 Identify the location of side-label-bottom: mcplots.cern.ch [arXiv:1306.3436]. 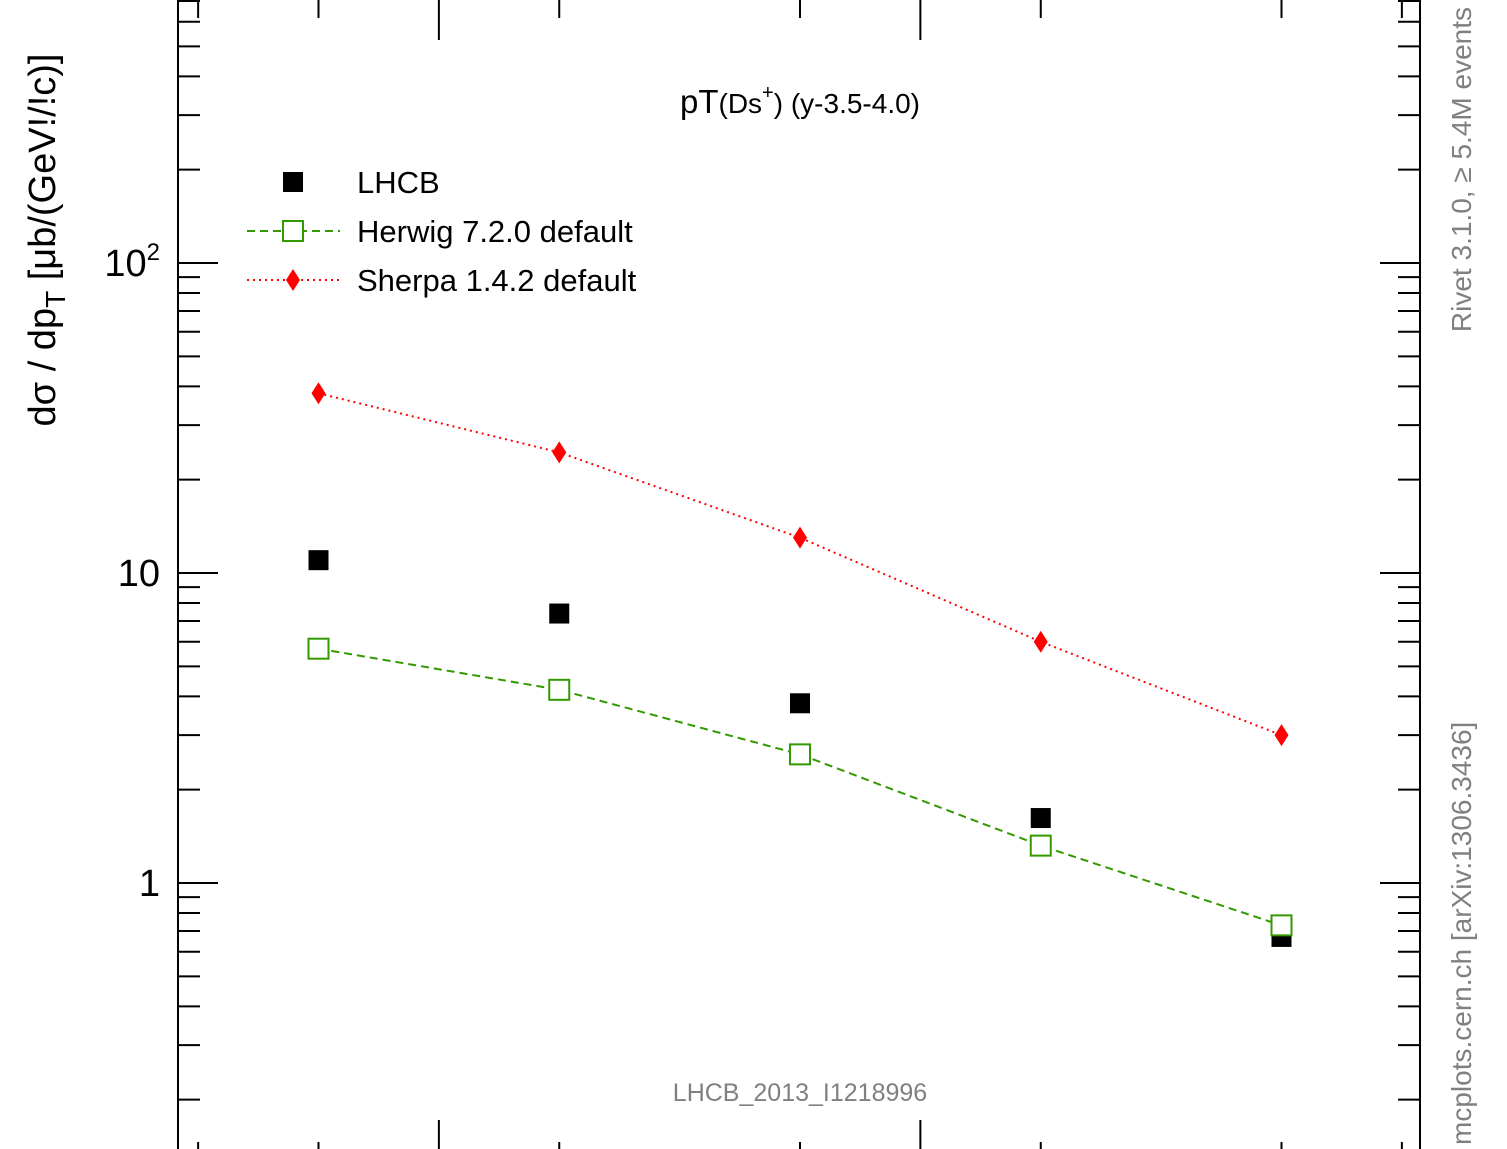
(1461, 933).